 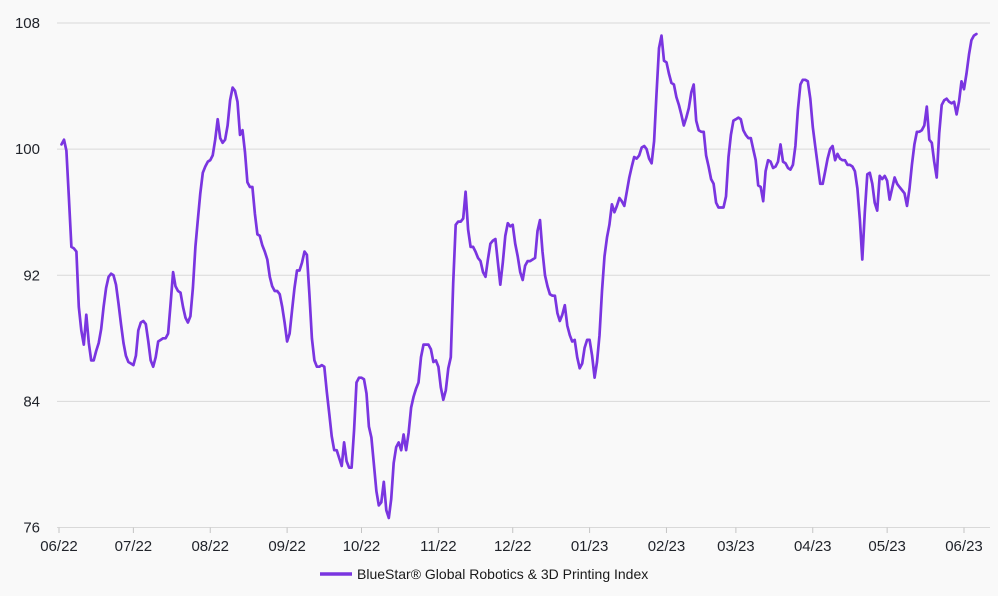 What do you see at coordinates (887, 546) in the screenshot?
I see `x-axis-tick-label: 05/23` at bounding box center [887, 546].